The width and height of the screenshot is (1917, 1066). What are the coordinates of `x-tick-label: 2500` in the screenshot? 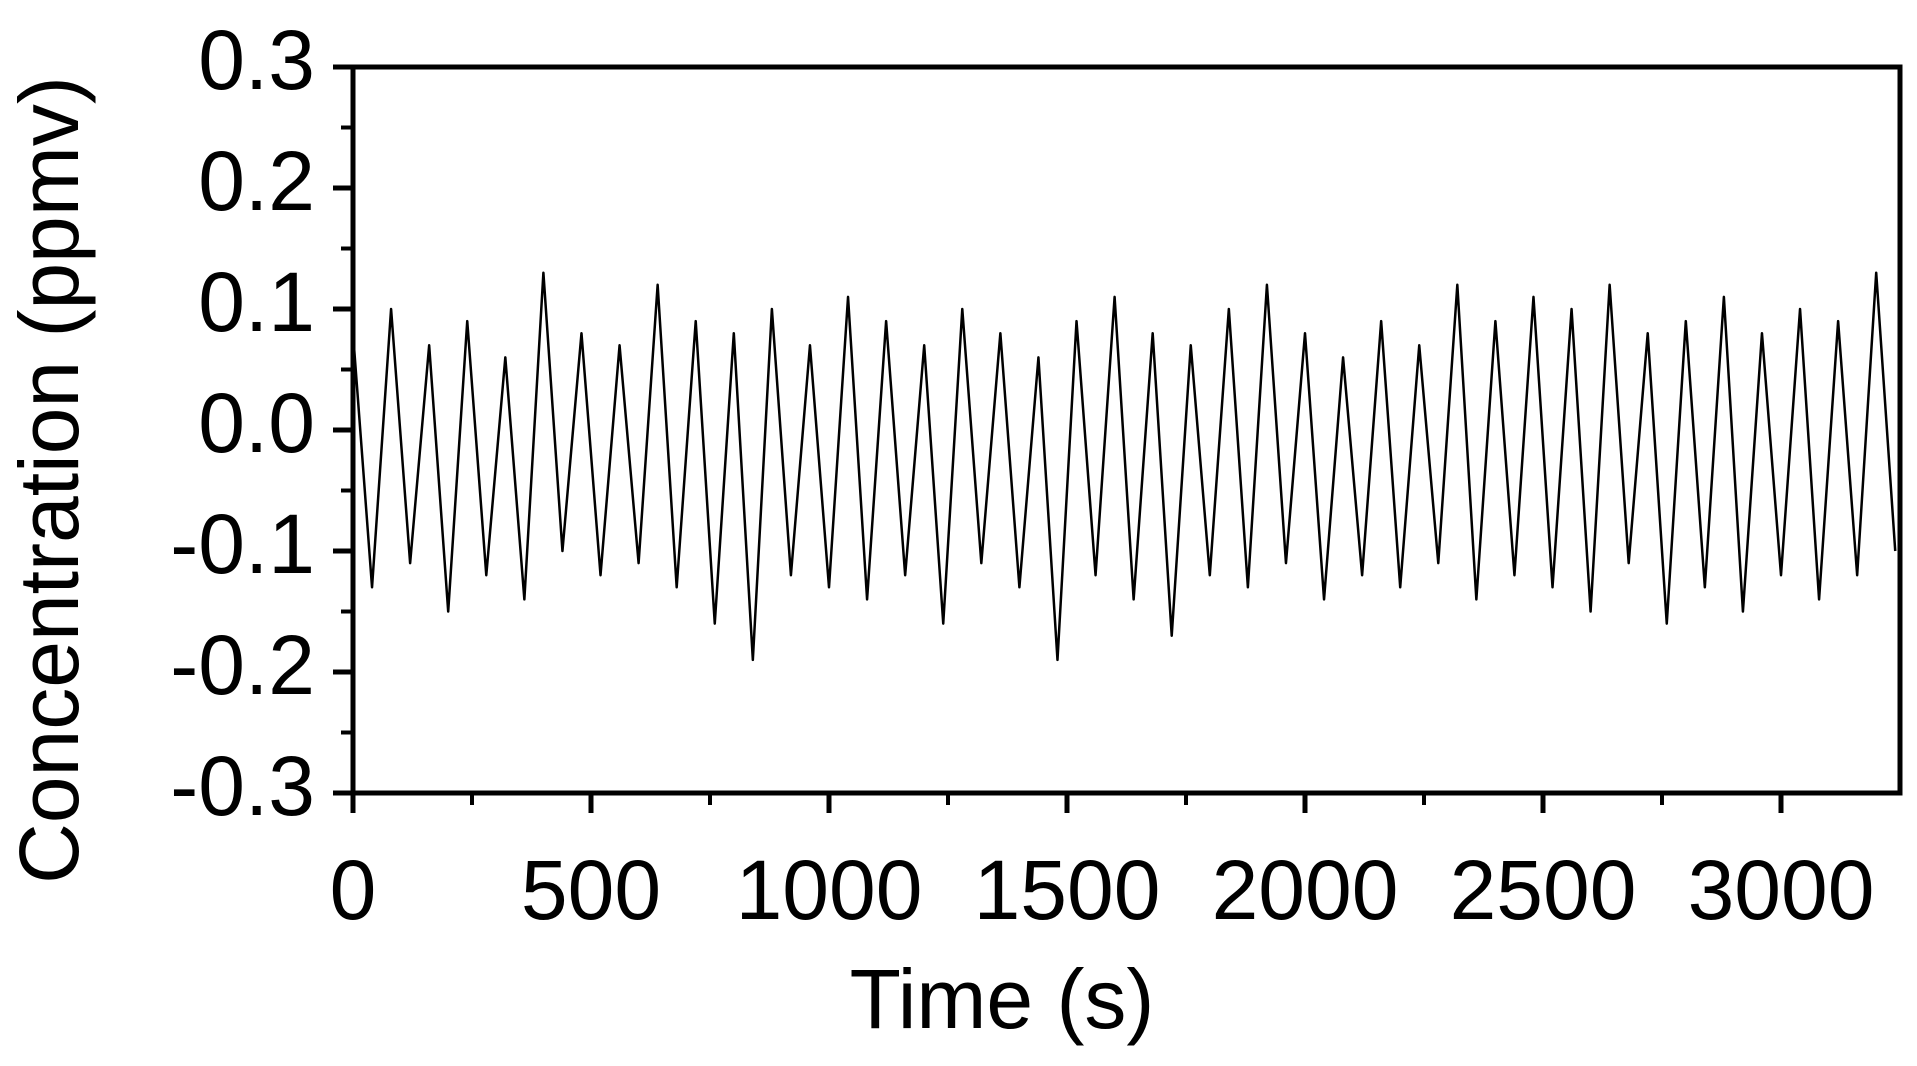 It's located at (1543, 890).